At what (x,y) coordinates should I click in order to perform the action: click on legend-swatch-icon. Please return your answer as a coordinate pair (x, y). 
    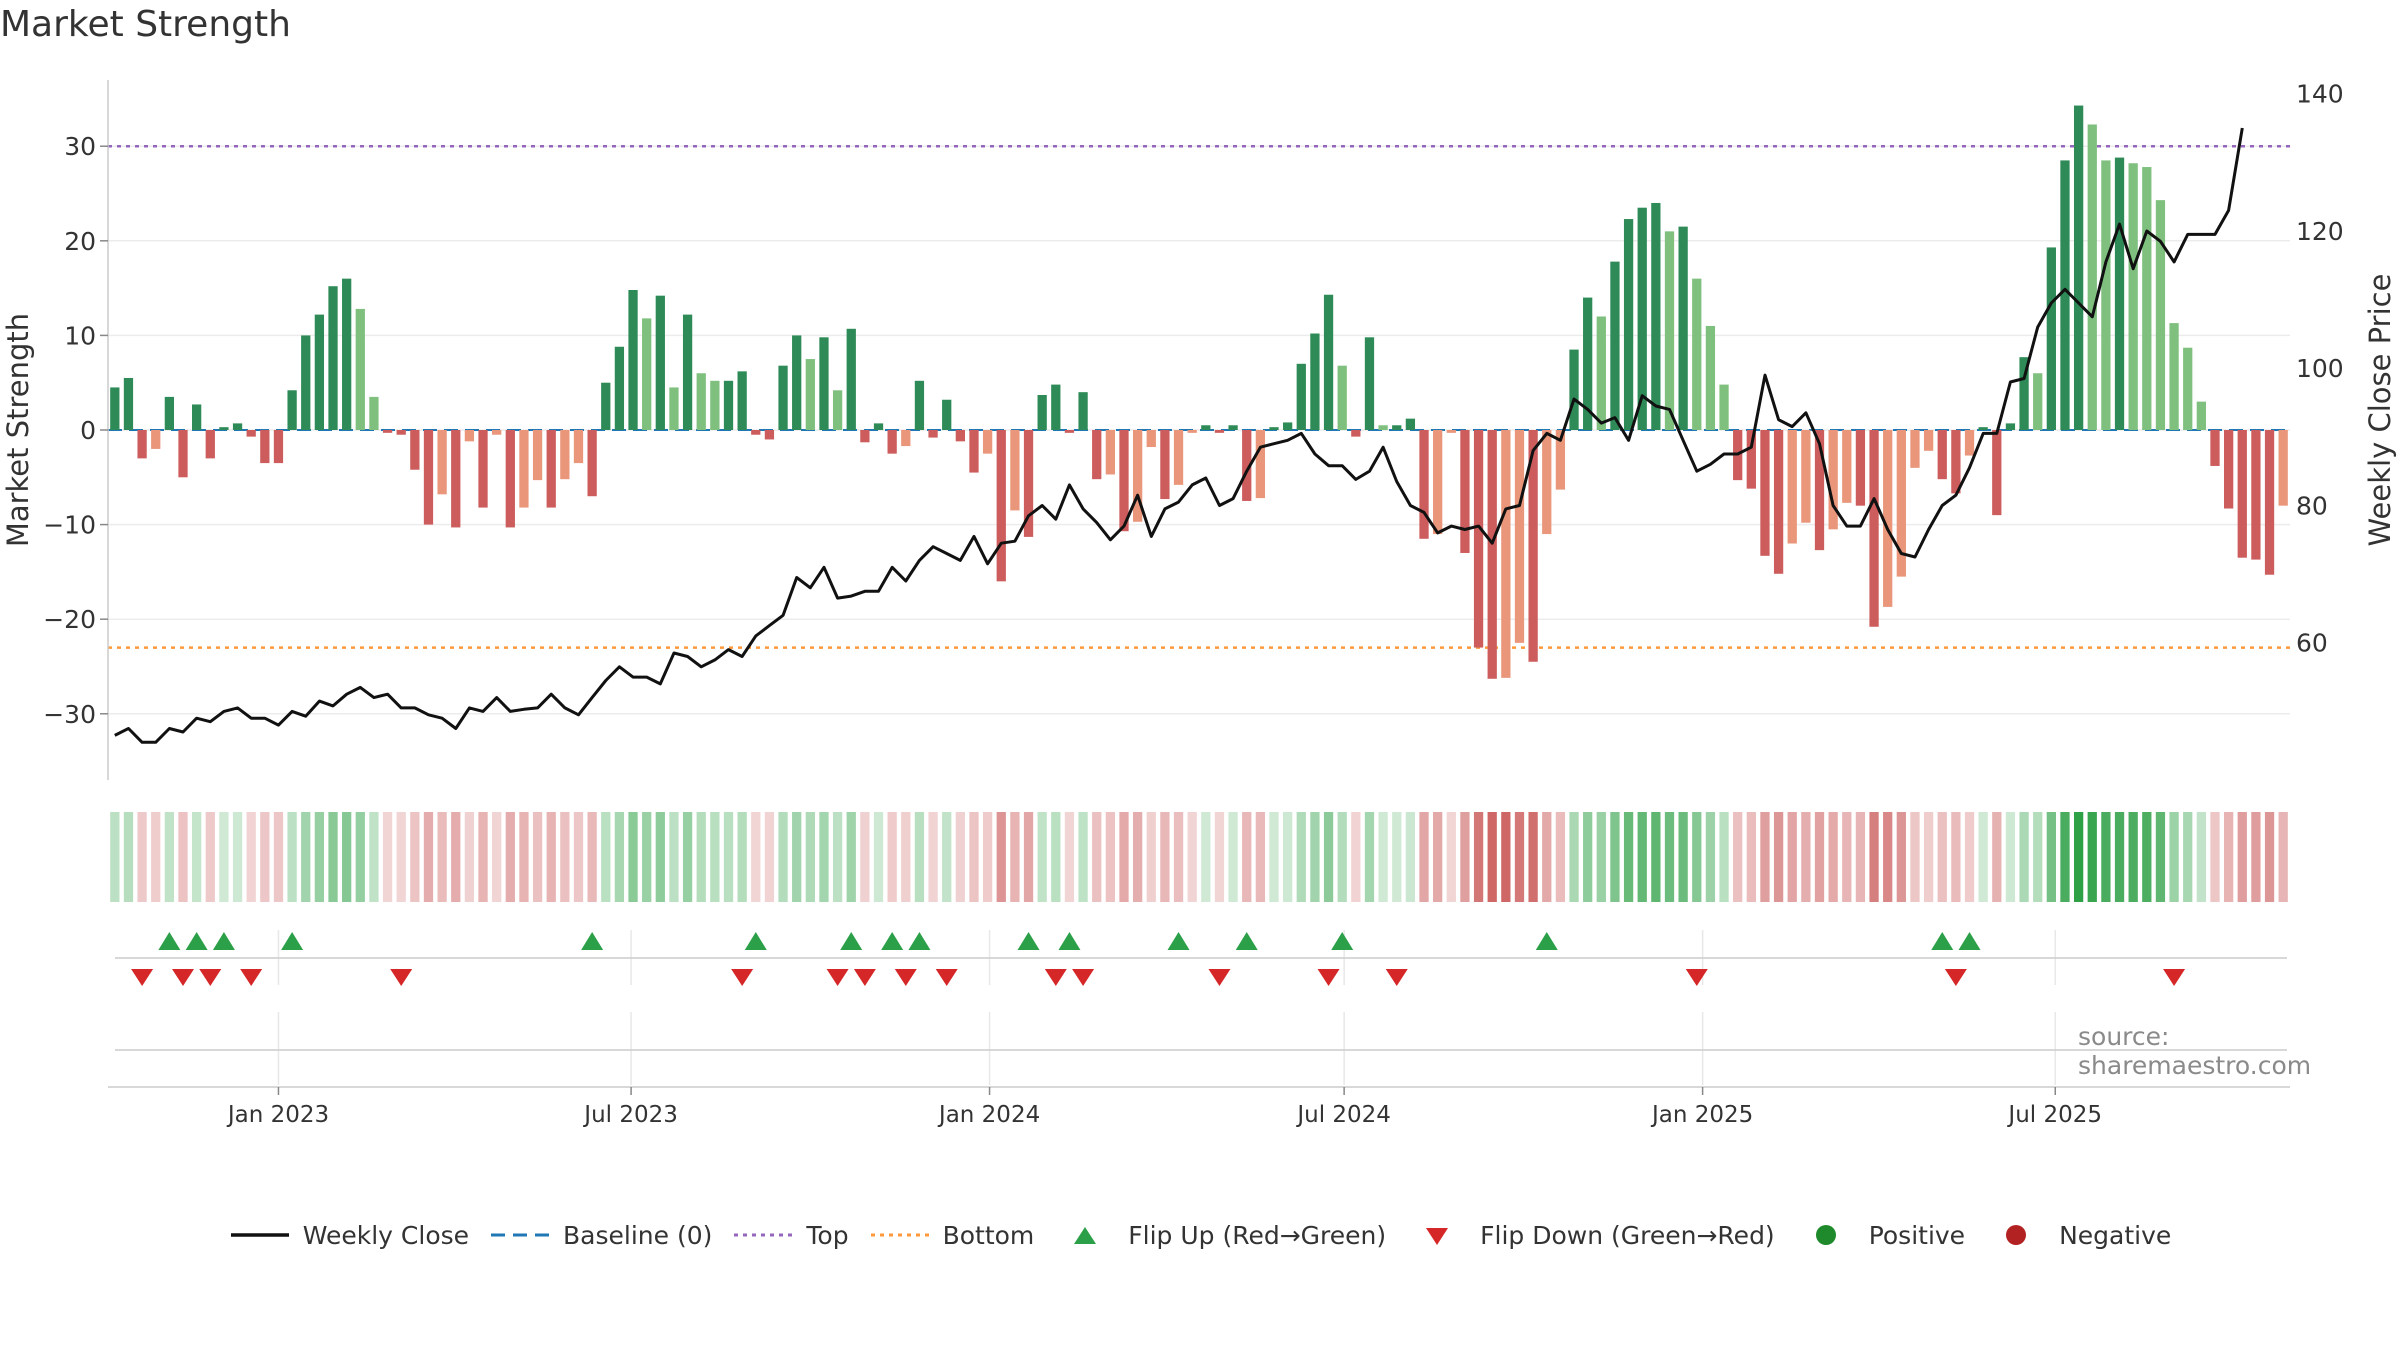
    Looking at the image, I should click on (1437, 1236).